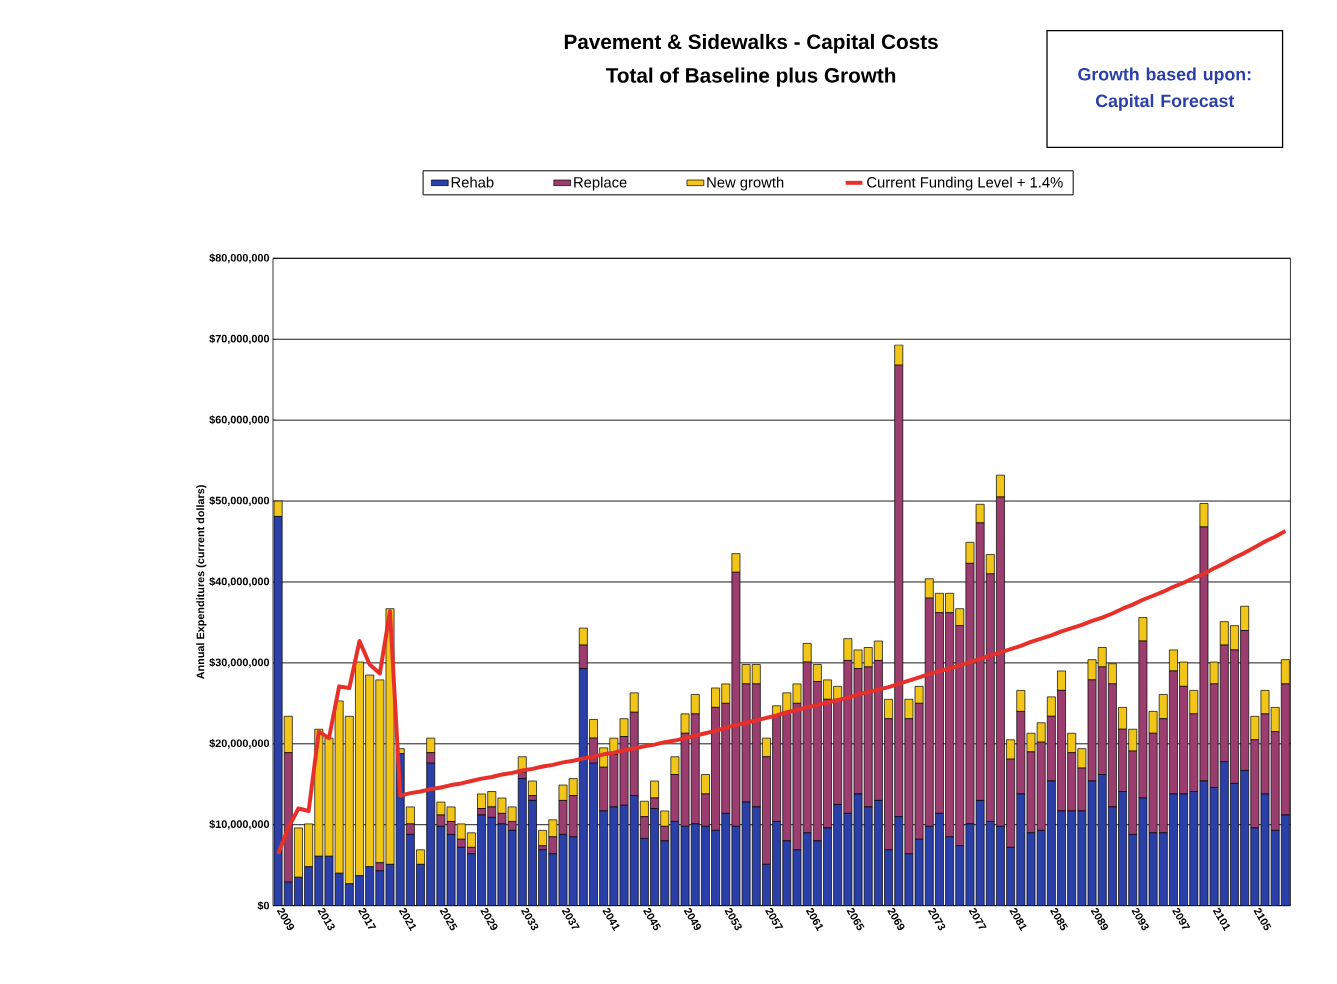 Image resolution: width=1337 pixels, height=984 pixels. Describe the element at coordinates (745, 183) in the screenshot. I see `legend-label: New growth` at that location.